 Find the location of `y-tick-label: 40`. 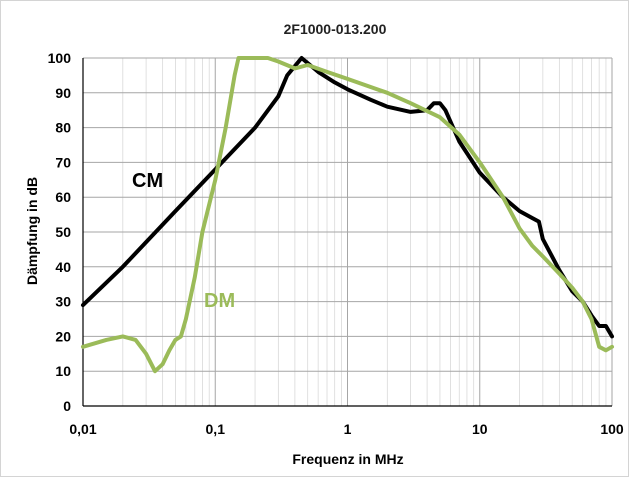

y-tick-label: 40 is located at coordinates (63, 267).